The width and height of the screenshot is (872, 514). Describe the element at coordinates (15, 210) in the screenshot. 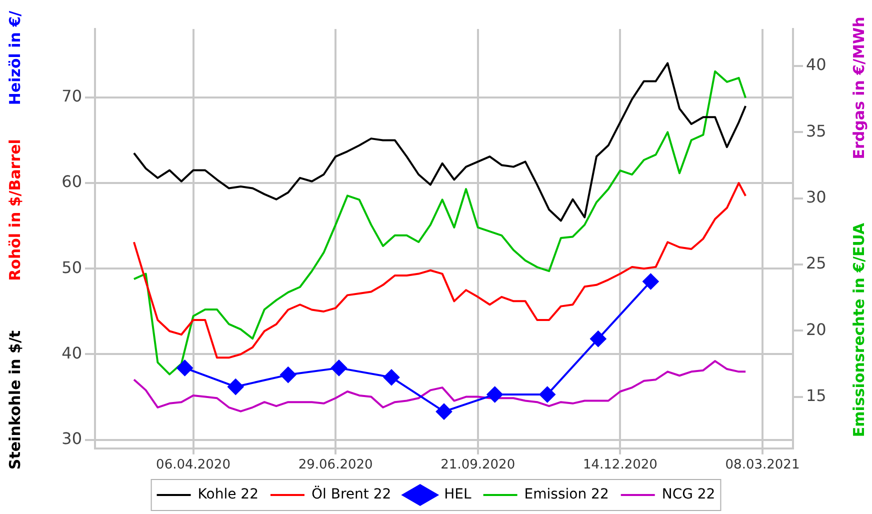

I see `text: Rohöl in $/Barrel` at that location.